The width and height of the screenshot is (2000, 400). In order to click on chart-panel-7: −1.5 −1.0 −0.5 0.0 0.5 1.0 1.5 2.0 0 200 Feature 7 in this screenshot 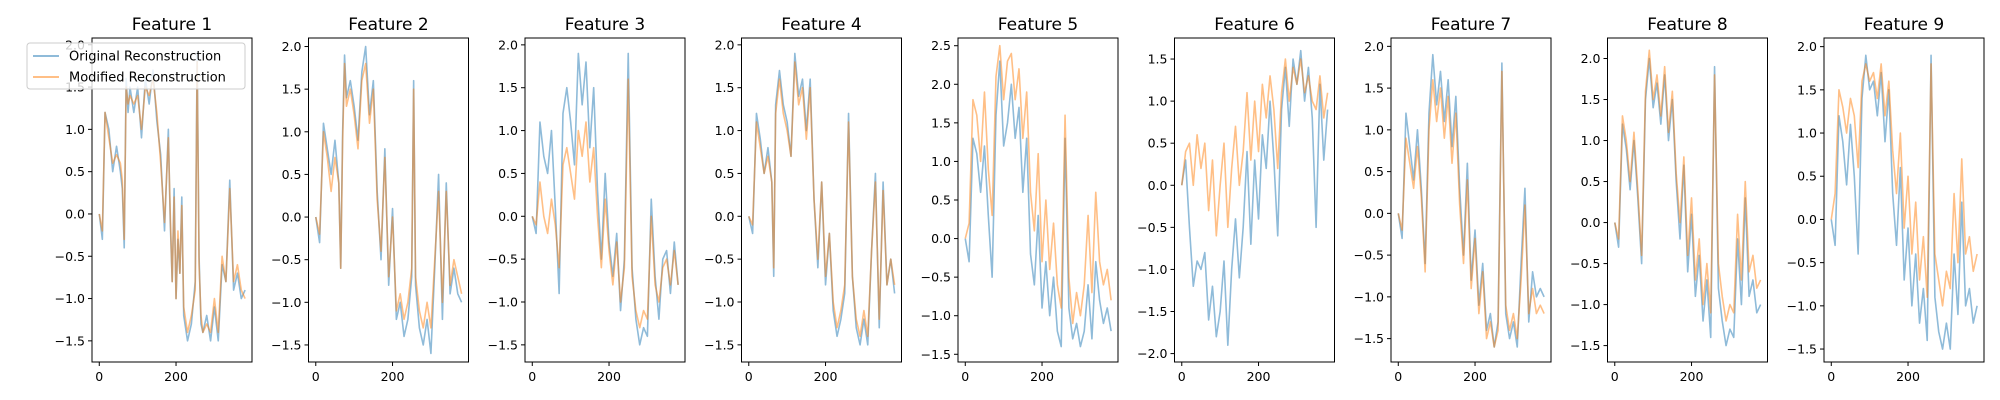, I will do `click(1453, 199)`.